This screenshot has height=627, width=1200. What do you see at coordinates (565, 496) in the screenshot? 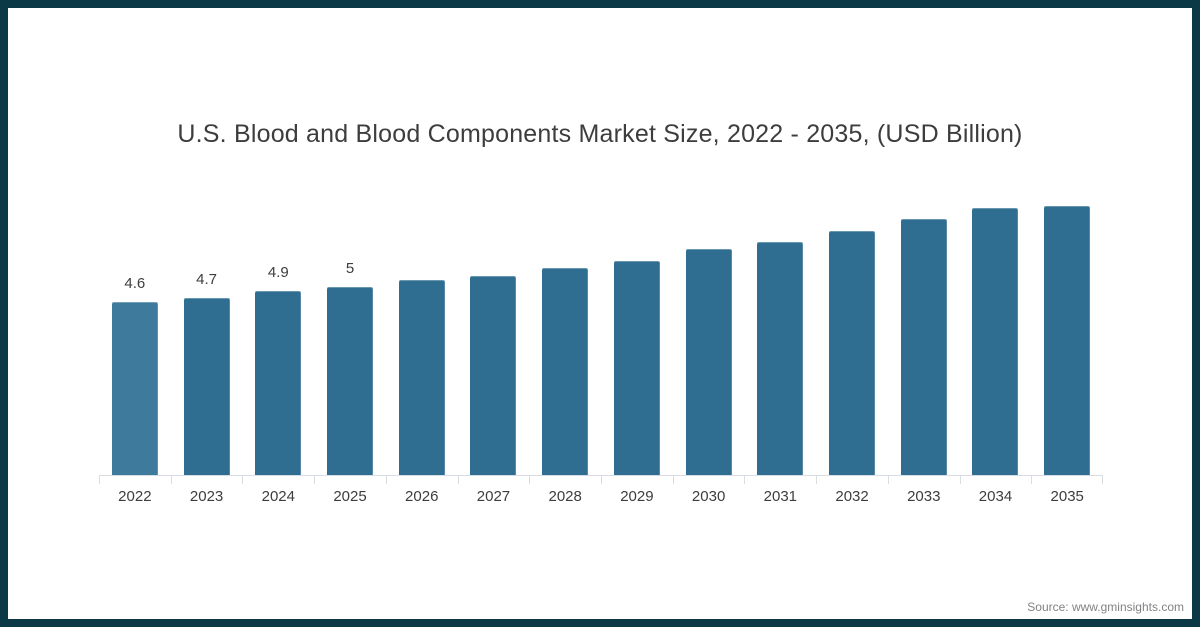
I see `x-axis-label-2028: 2028` at bounding box center [565, 496].